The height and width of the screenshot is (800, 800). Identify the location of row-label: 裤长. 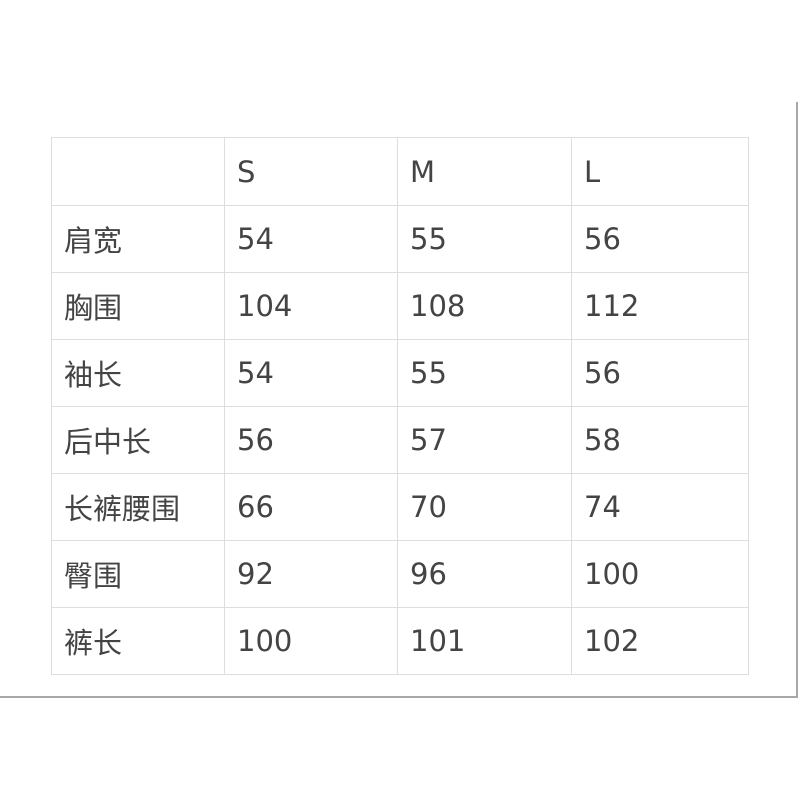
(138, 641).